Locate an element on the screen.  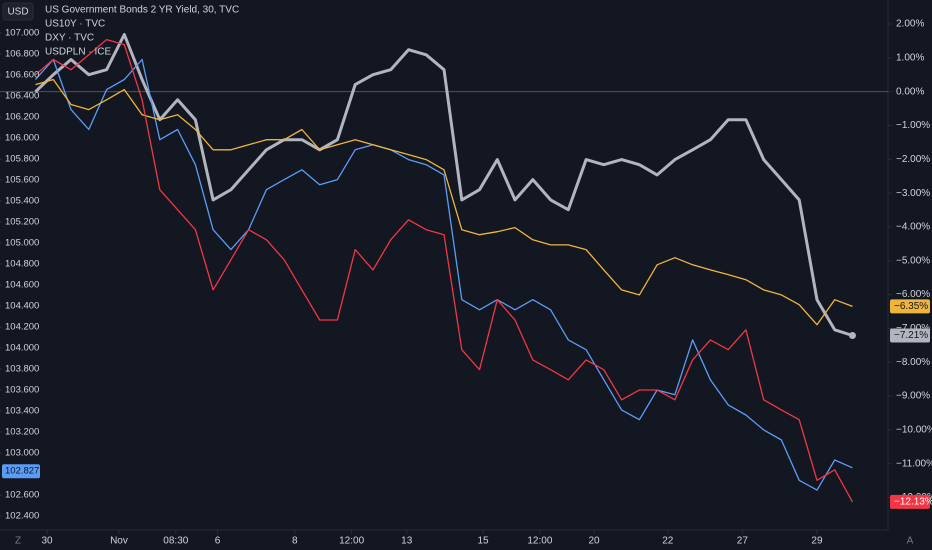
y2-tick-label: 106.400 is located at coordinates (22, 95).